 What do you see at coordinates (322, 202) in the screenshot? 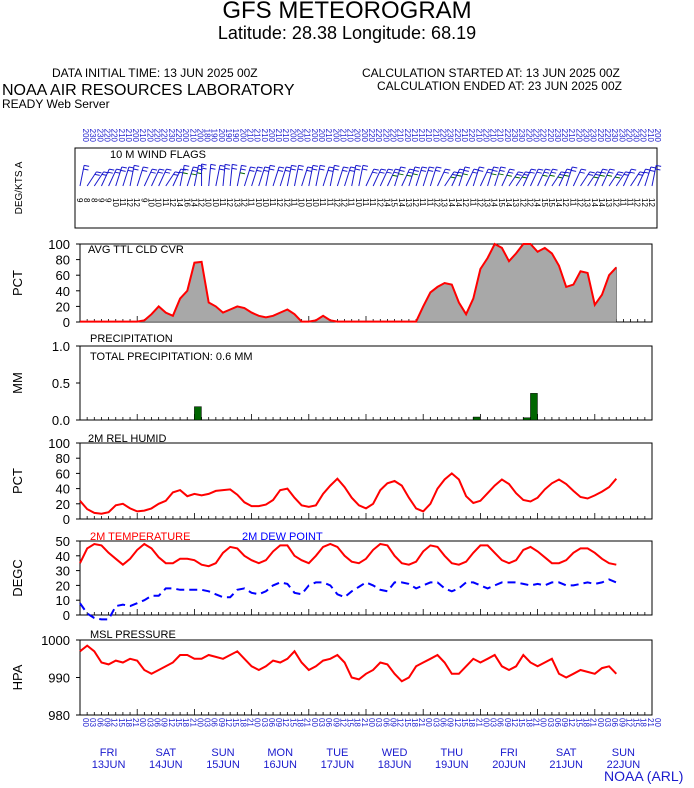
I see `wind-speed-label: 11` at bounding box center [322, 202].